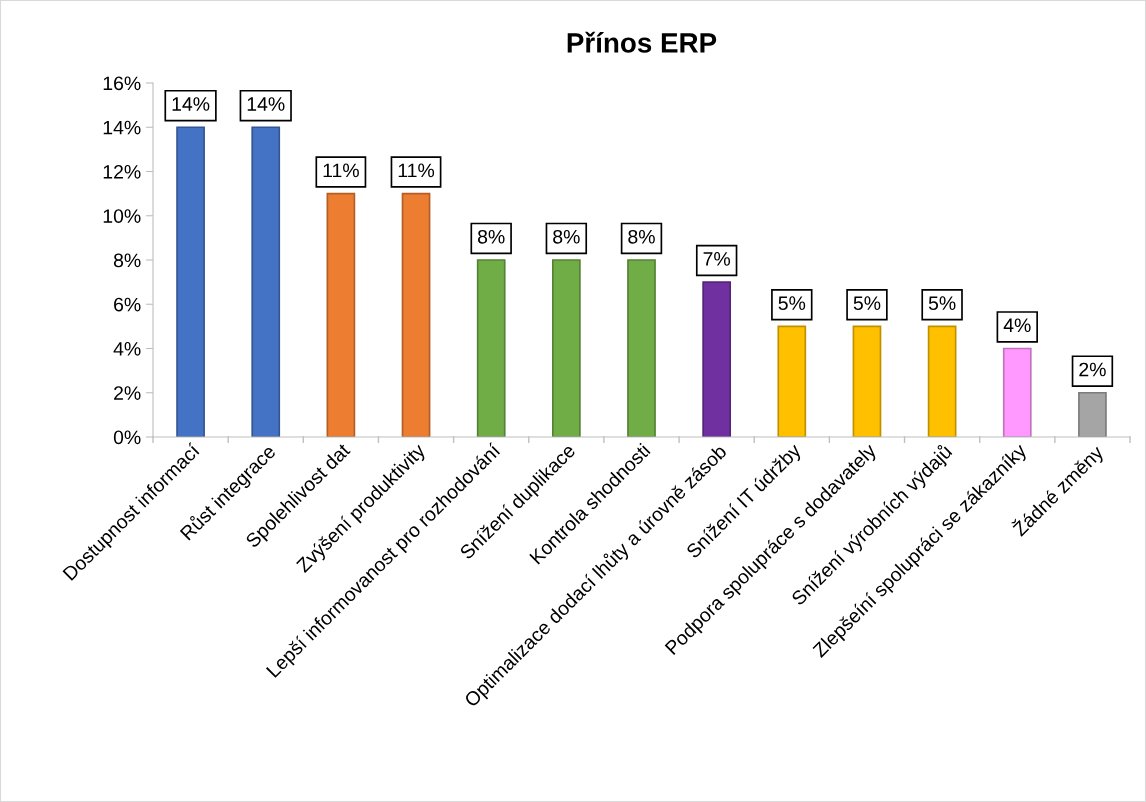 The width and height of the screenshot is (1146, 802). Describe the element at coordinates (1017, 325) in the screenshot. I see `data-label: 4%` at that location.